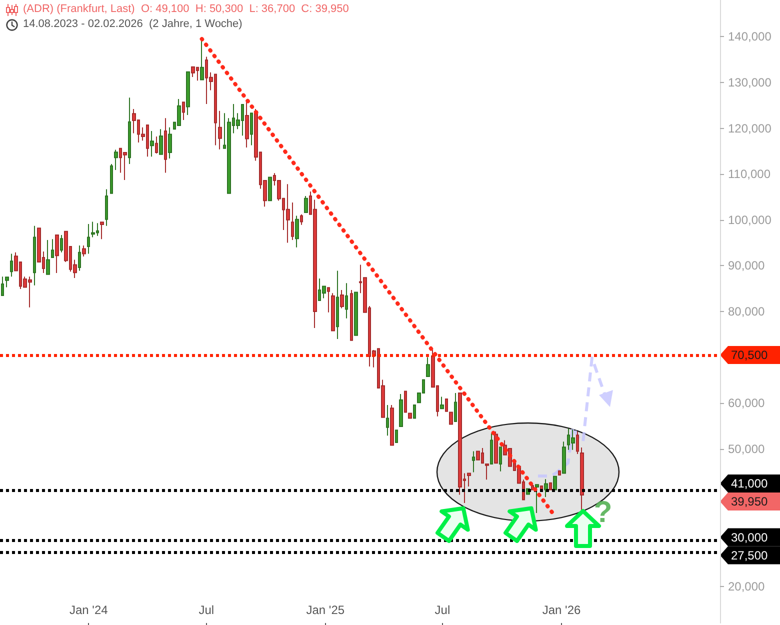  I want to click on ref-line-label: 27,500, so click(749, 555).